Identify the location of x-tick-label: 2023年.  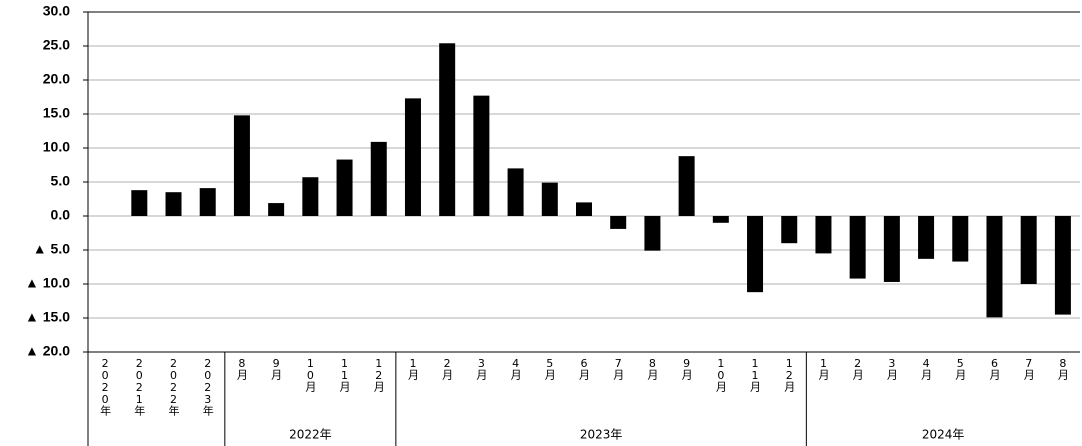
(207, 386).